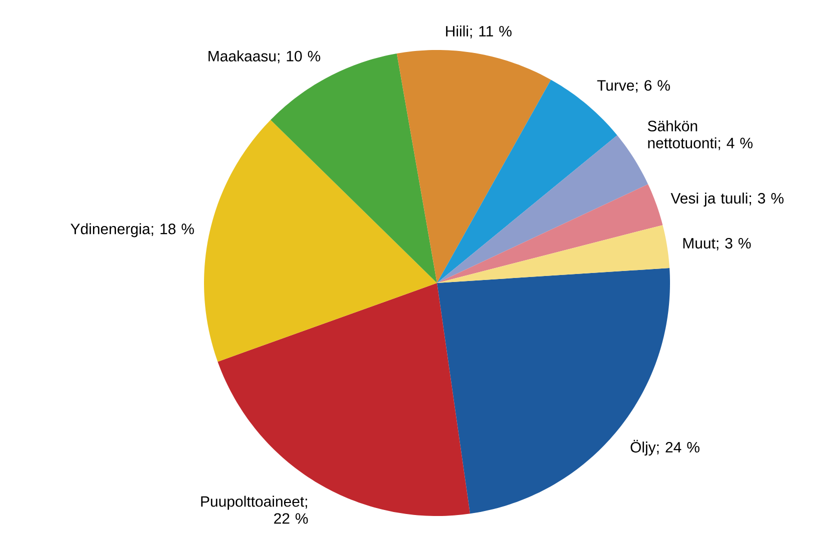 The image size is (835, 533). What do you see at coordinates (264, 57) in the screenshot?
I see `slice-label: Maakaasu; 10 %` at bounding box center [264, 57].